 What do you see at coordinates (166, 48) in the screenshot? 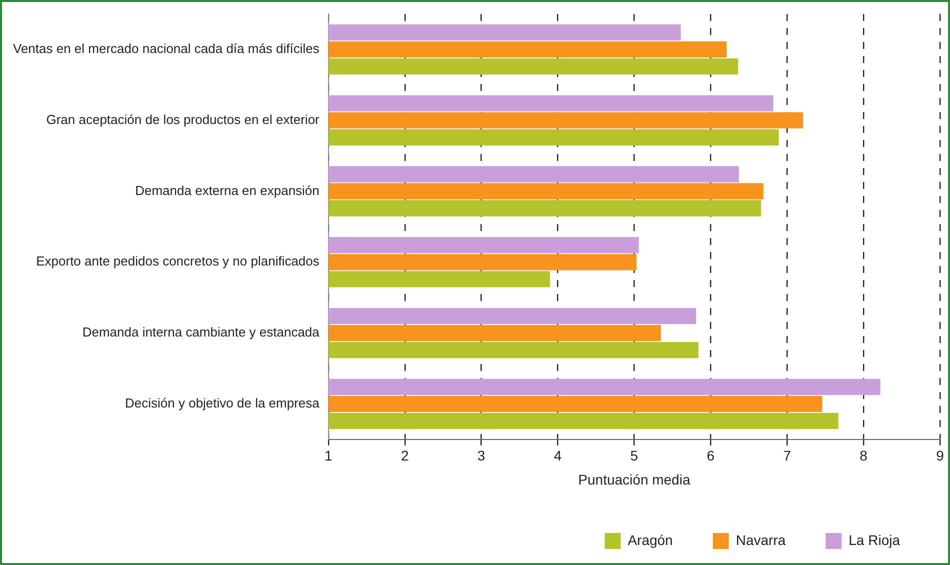
I see `y-tick-label: Ventas en el mercado nacional cada día más difíciles` at bounding box center [166, 48].